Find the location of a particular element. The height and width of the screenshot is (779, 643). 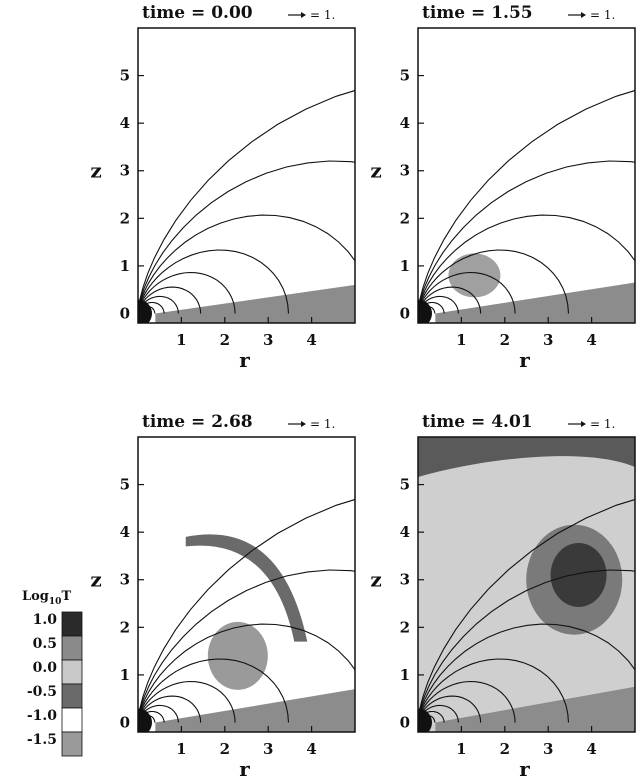

colorbar-title-base: Log is located at coordinates (35, 596).